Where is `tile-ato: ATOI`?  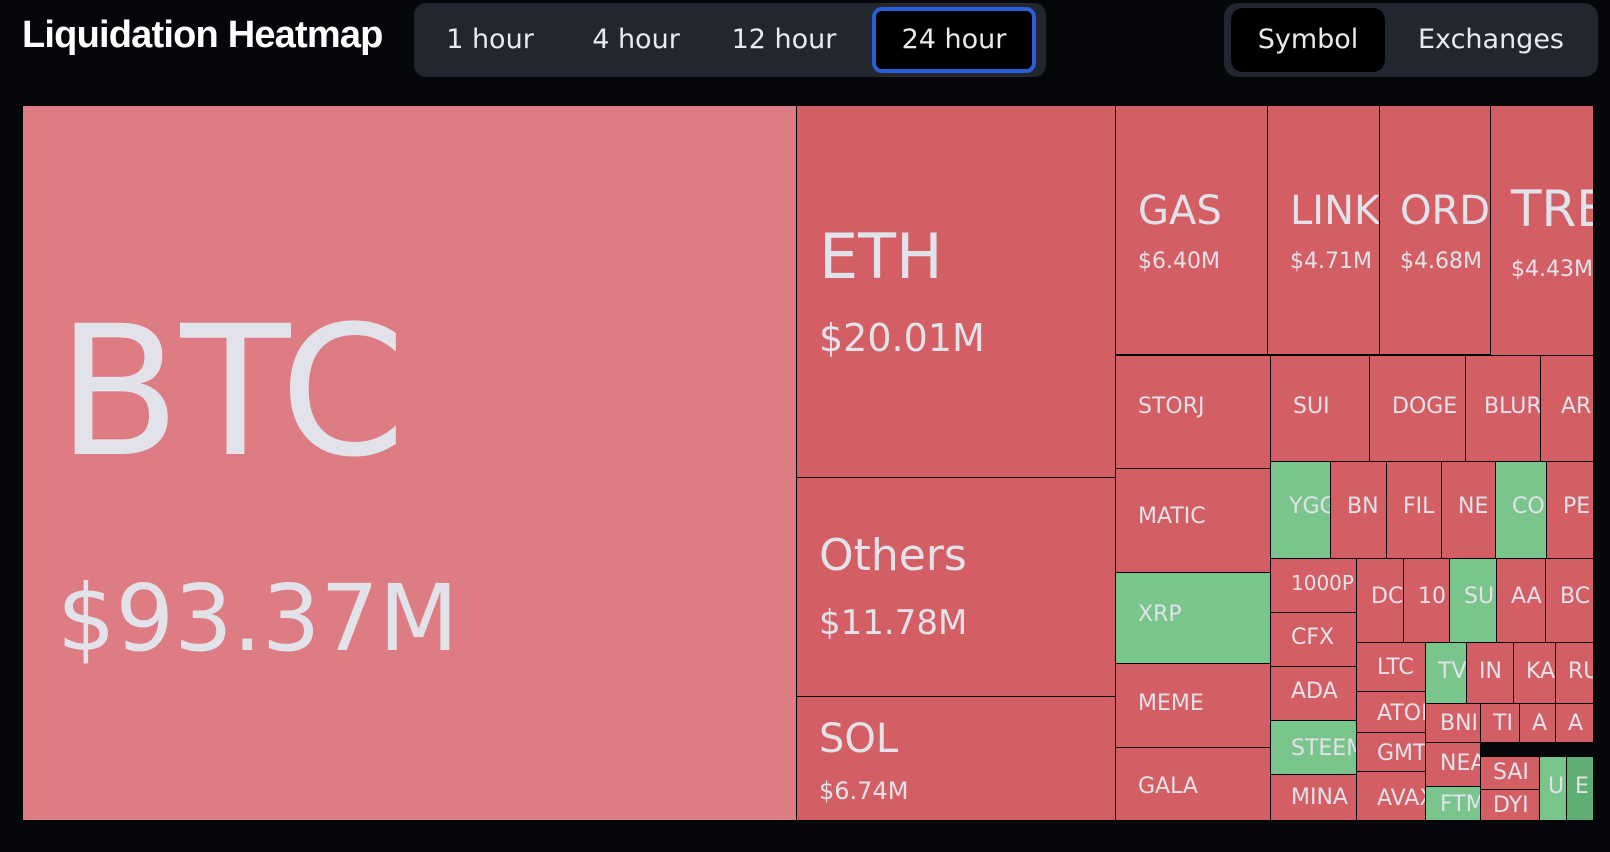
tile-ato: ATOI is located at coordinates (1391, 712).